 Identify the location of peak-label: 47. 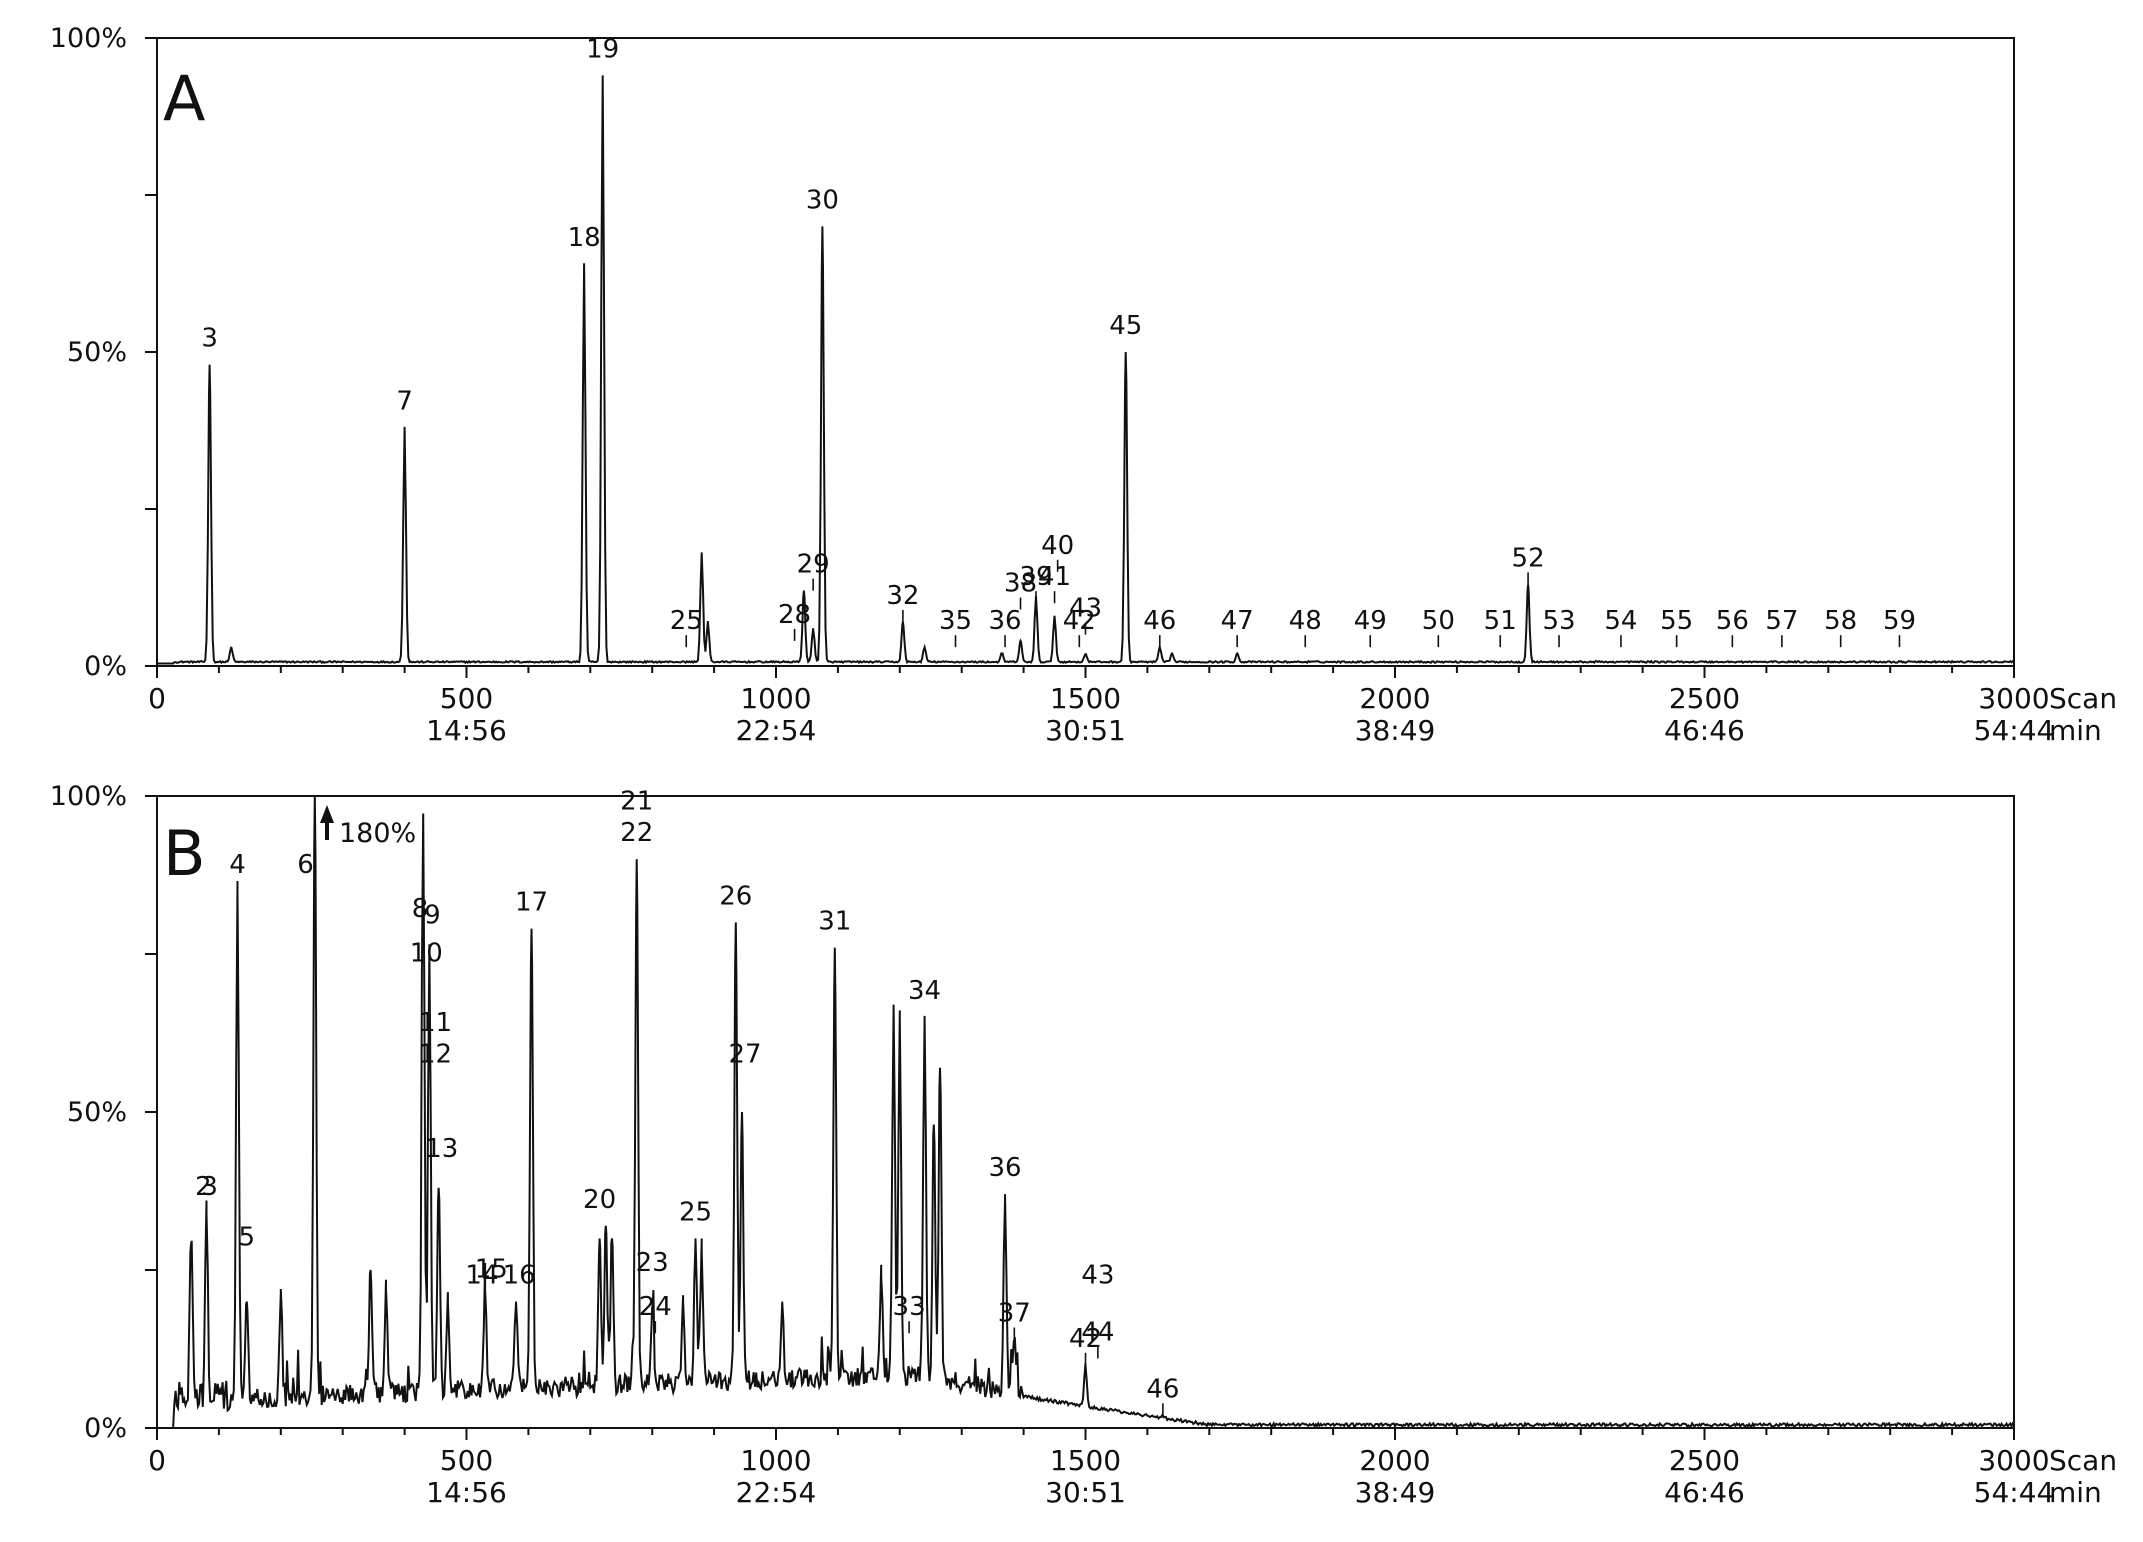
(1237, 621).